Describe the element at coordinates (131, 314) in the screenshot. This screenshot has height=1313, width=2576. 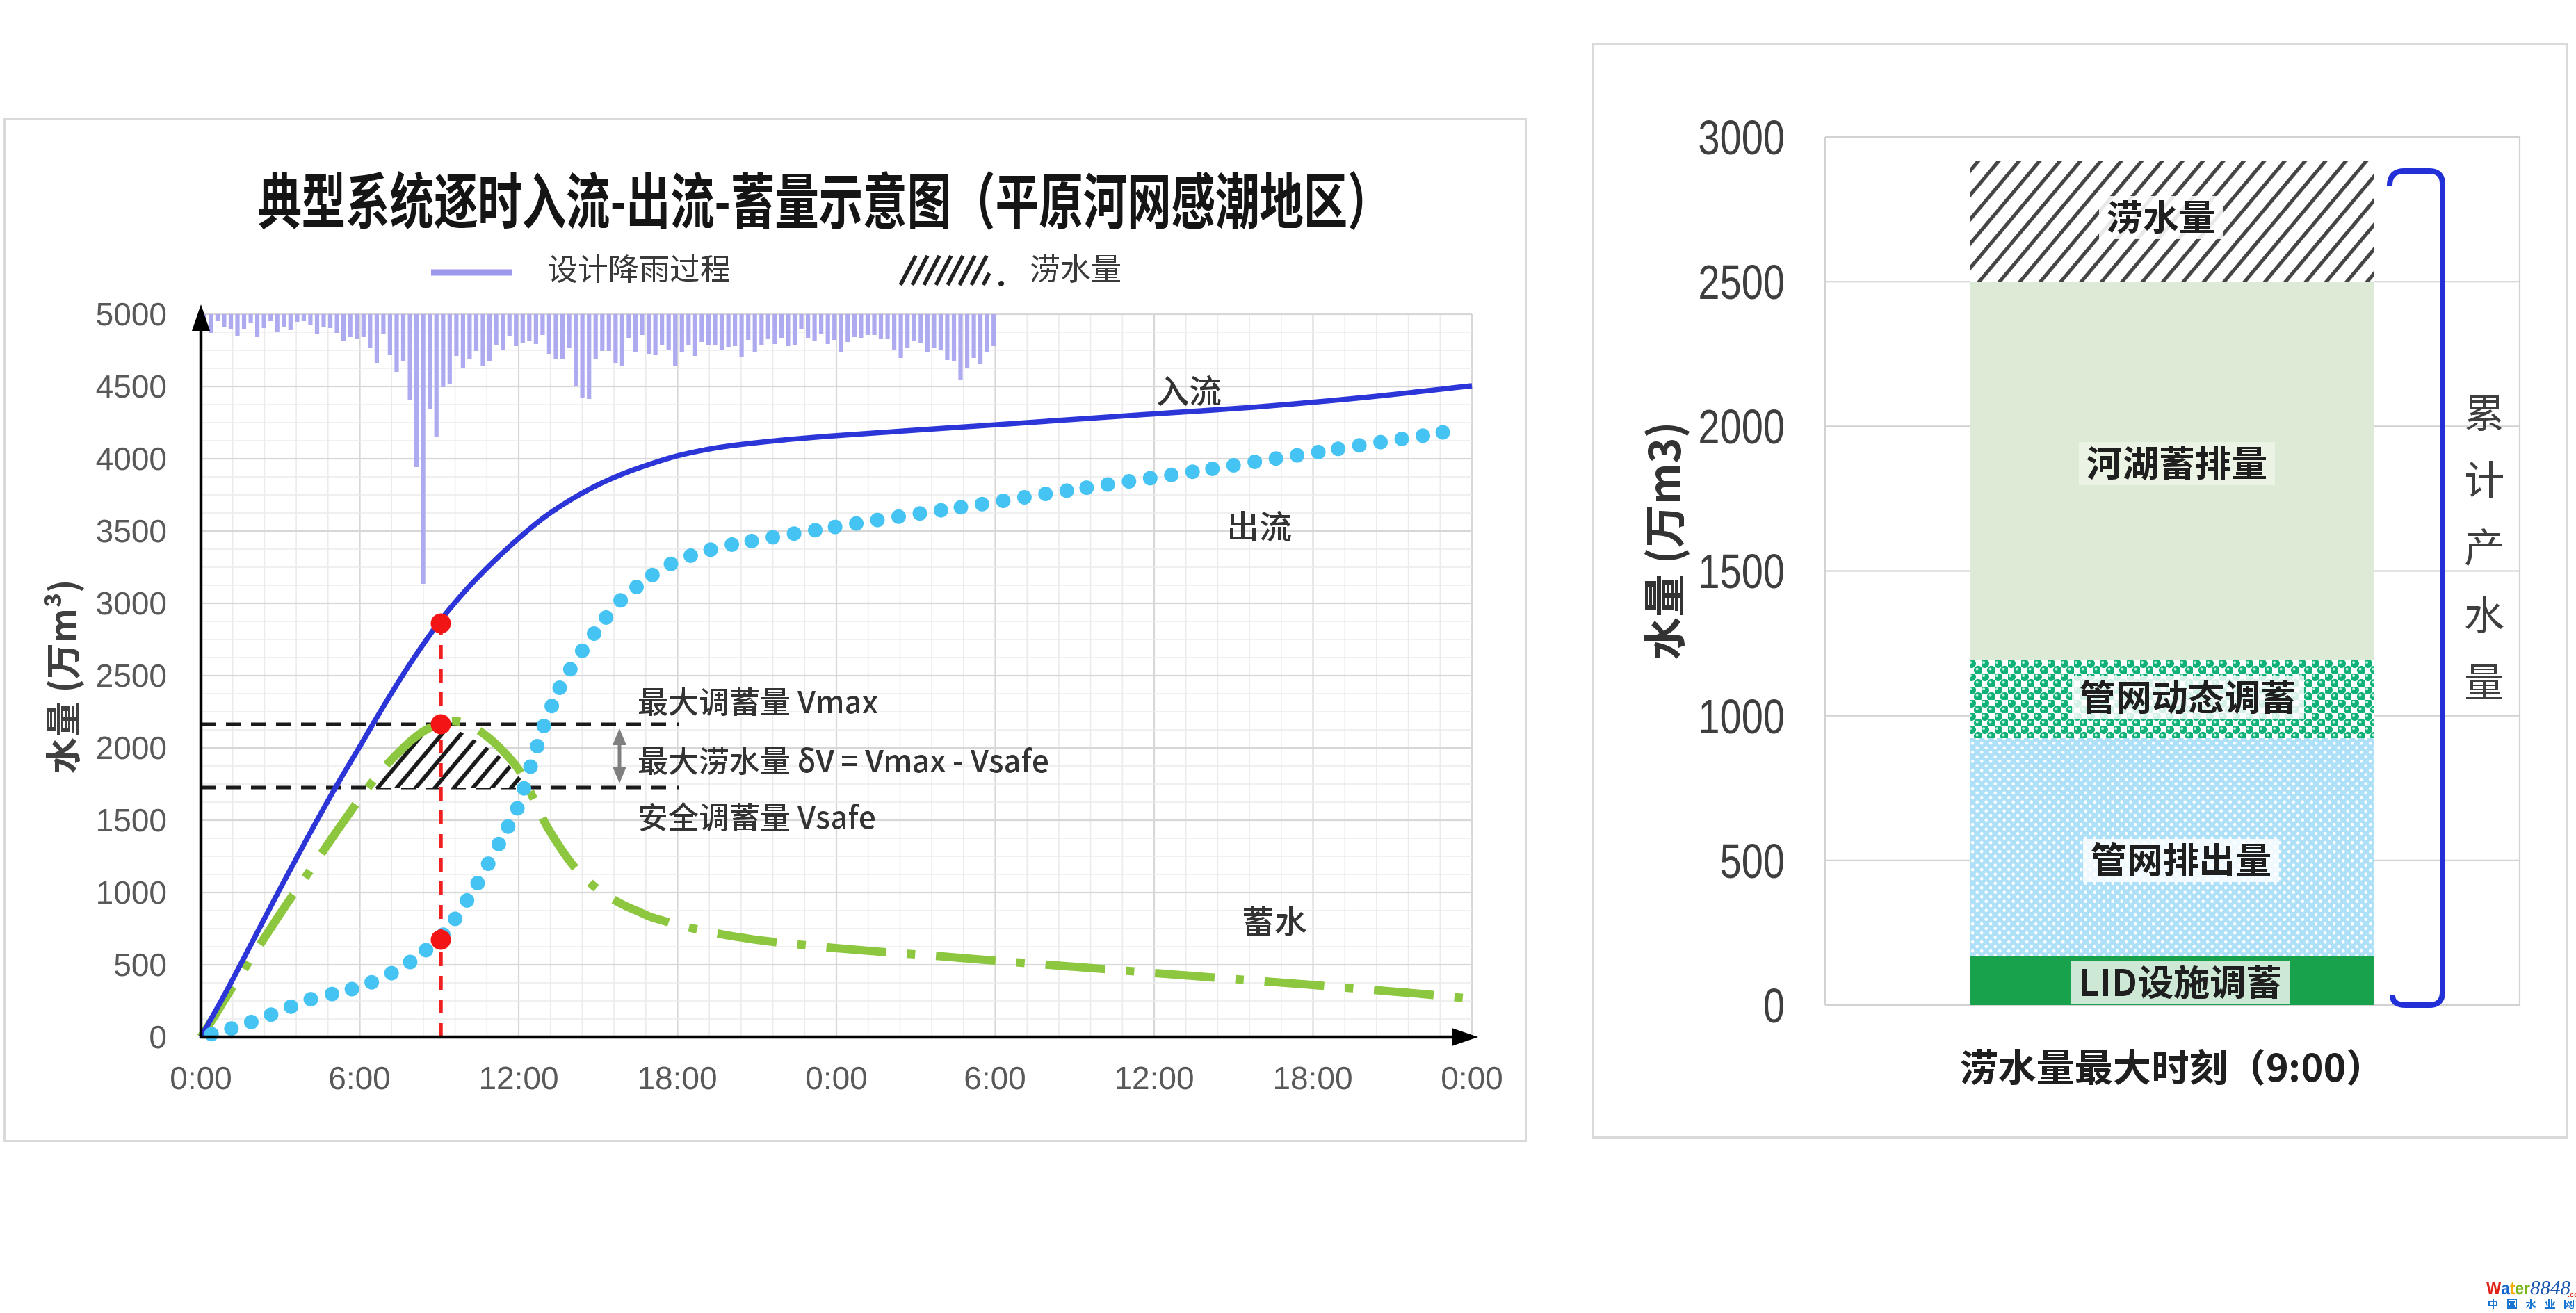
I see `svg-text: 5000` at that location.